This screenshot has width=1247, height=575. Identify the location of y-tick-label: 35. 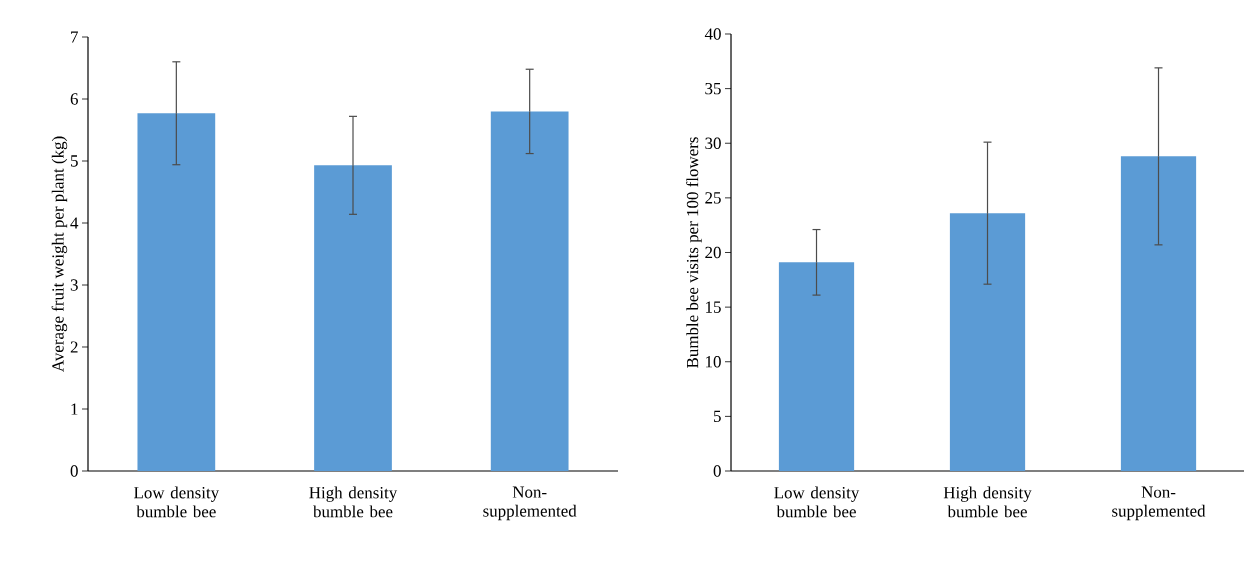
(713, 88).